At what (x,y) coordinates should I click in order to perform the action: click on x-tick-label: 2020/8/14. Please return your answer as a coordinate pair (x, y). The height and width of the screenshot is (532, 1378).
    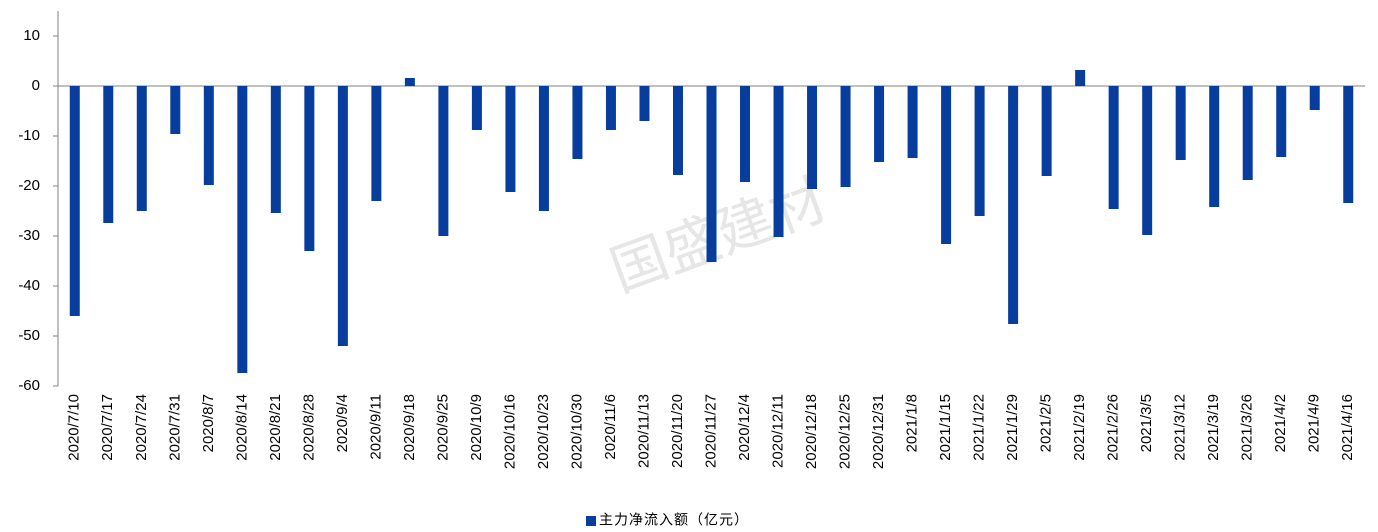
    Looking at the image, I should click on (241, 427).